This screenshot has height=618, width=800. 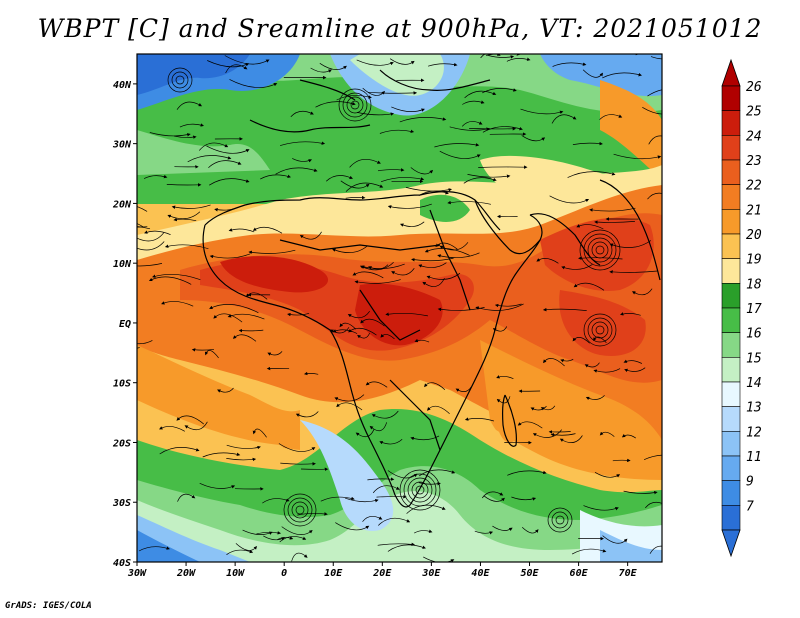 What do you see at coordinates (121, 503) in the screenshot?
I see `lat-tick-label: 30S` at bounding box center [121, 503].